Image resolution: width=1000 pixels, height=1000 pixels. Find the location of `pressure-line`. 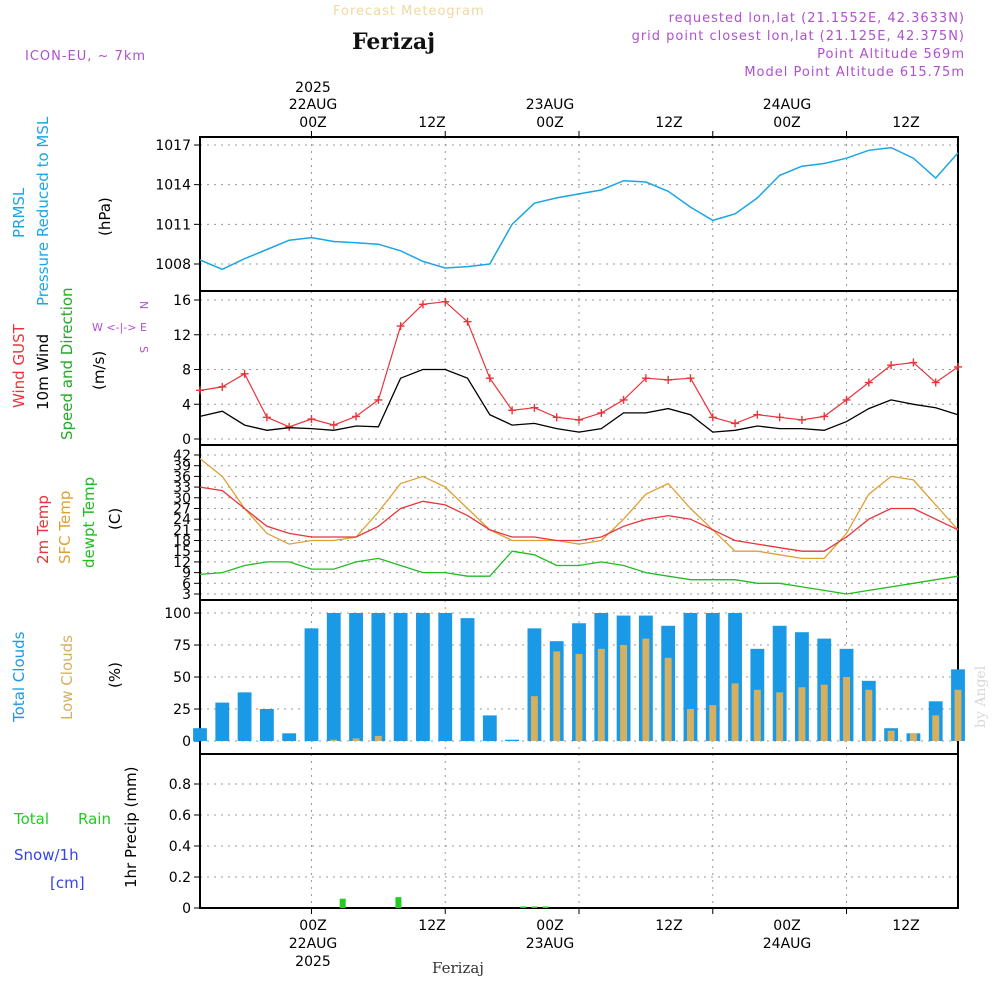

pressure-line is located at coordinates (579, 208).